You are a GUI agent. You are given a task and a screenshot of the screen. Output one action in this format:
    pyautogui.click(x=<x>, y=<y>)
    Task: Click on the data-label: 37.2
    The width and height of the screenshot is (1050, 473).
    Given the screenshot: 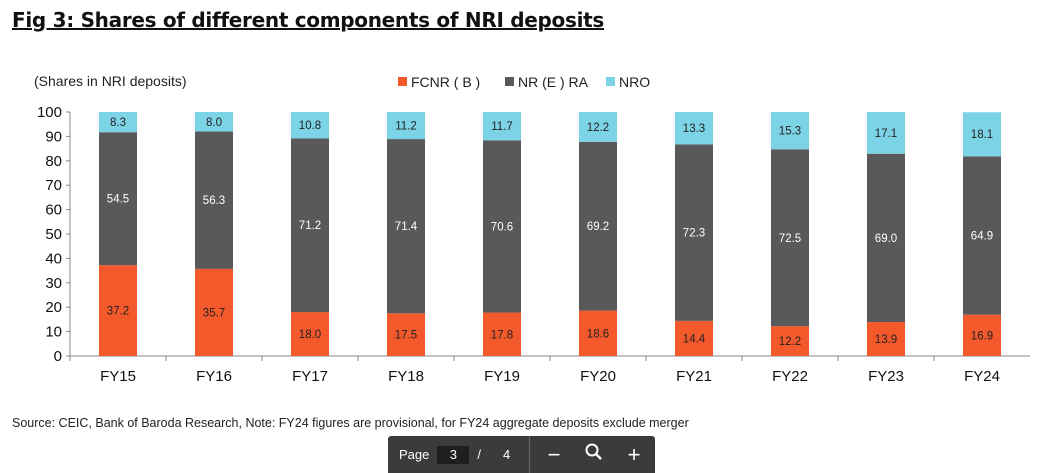 What is the action you would take?
    pyautogui.click(x=118, y=312)
    